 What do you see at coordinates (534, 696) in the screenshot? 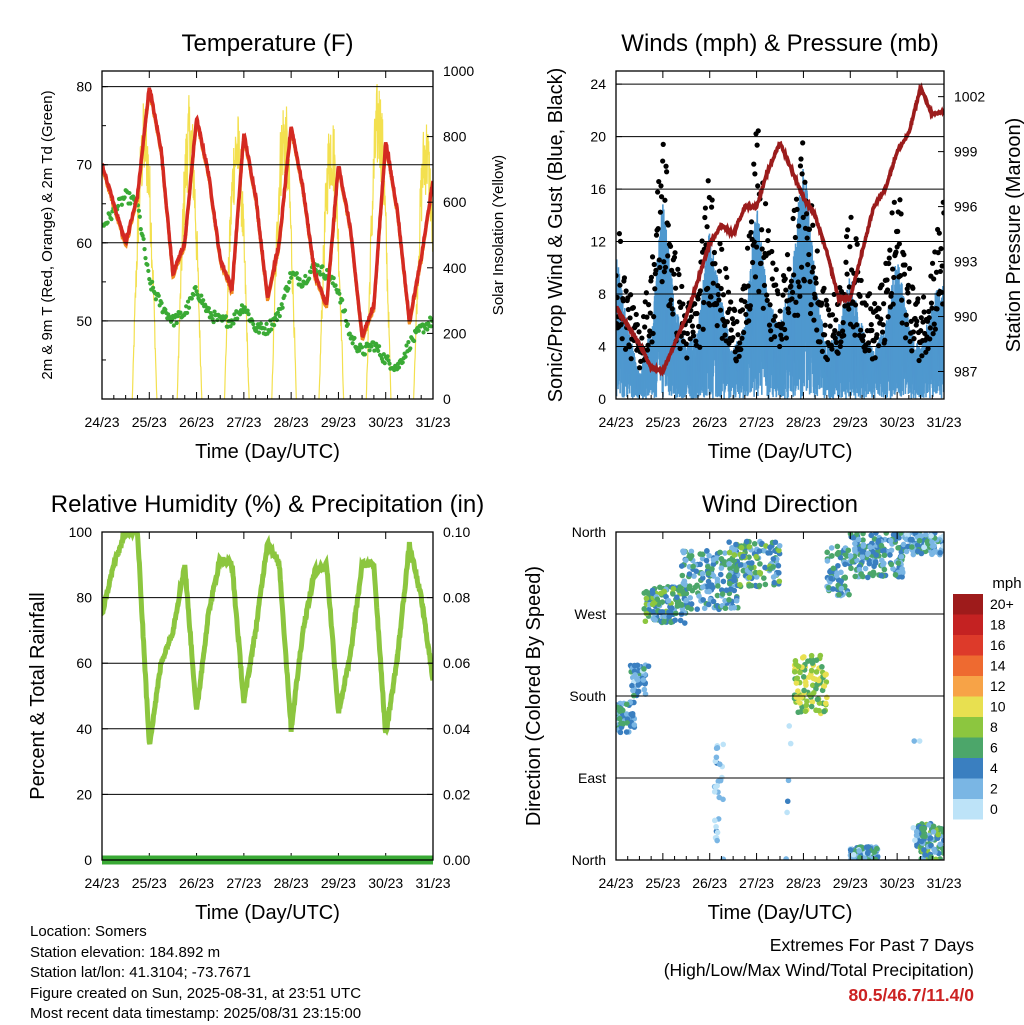
I see `y-axis-label: Direction (Colored By Speed)` at bounding box center [534, 696].